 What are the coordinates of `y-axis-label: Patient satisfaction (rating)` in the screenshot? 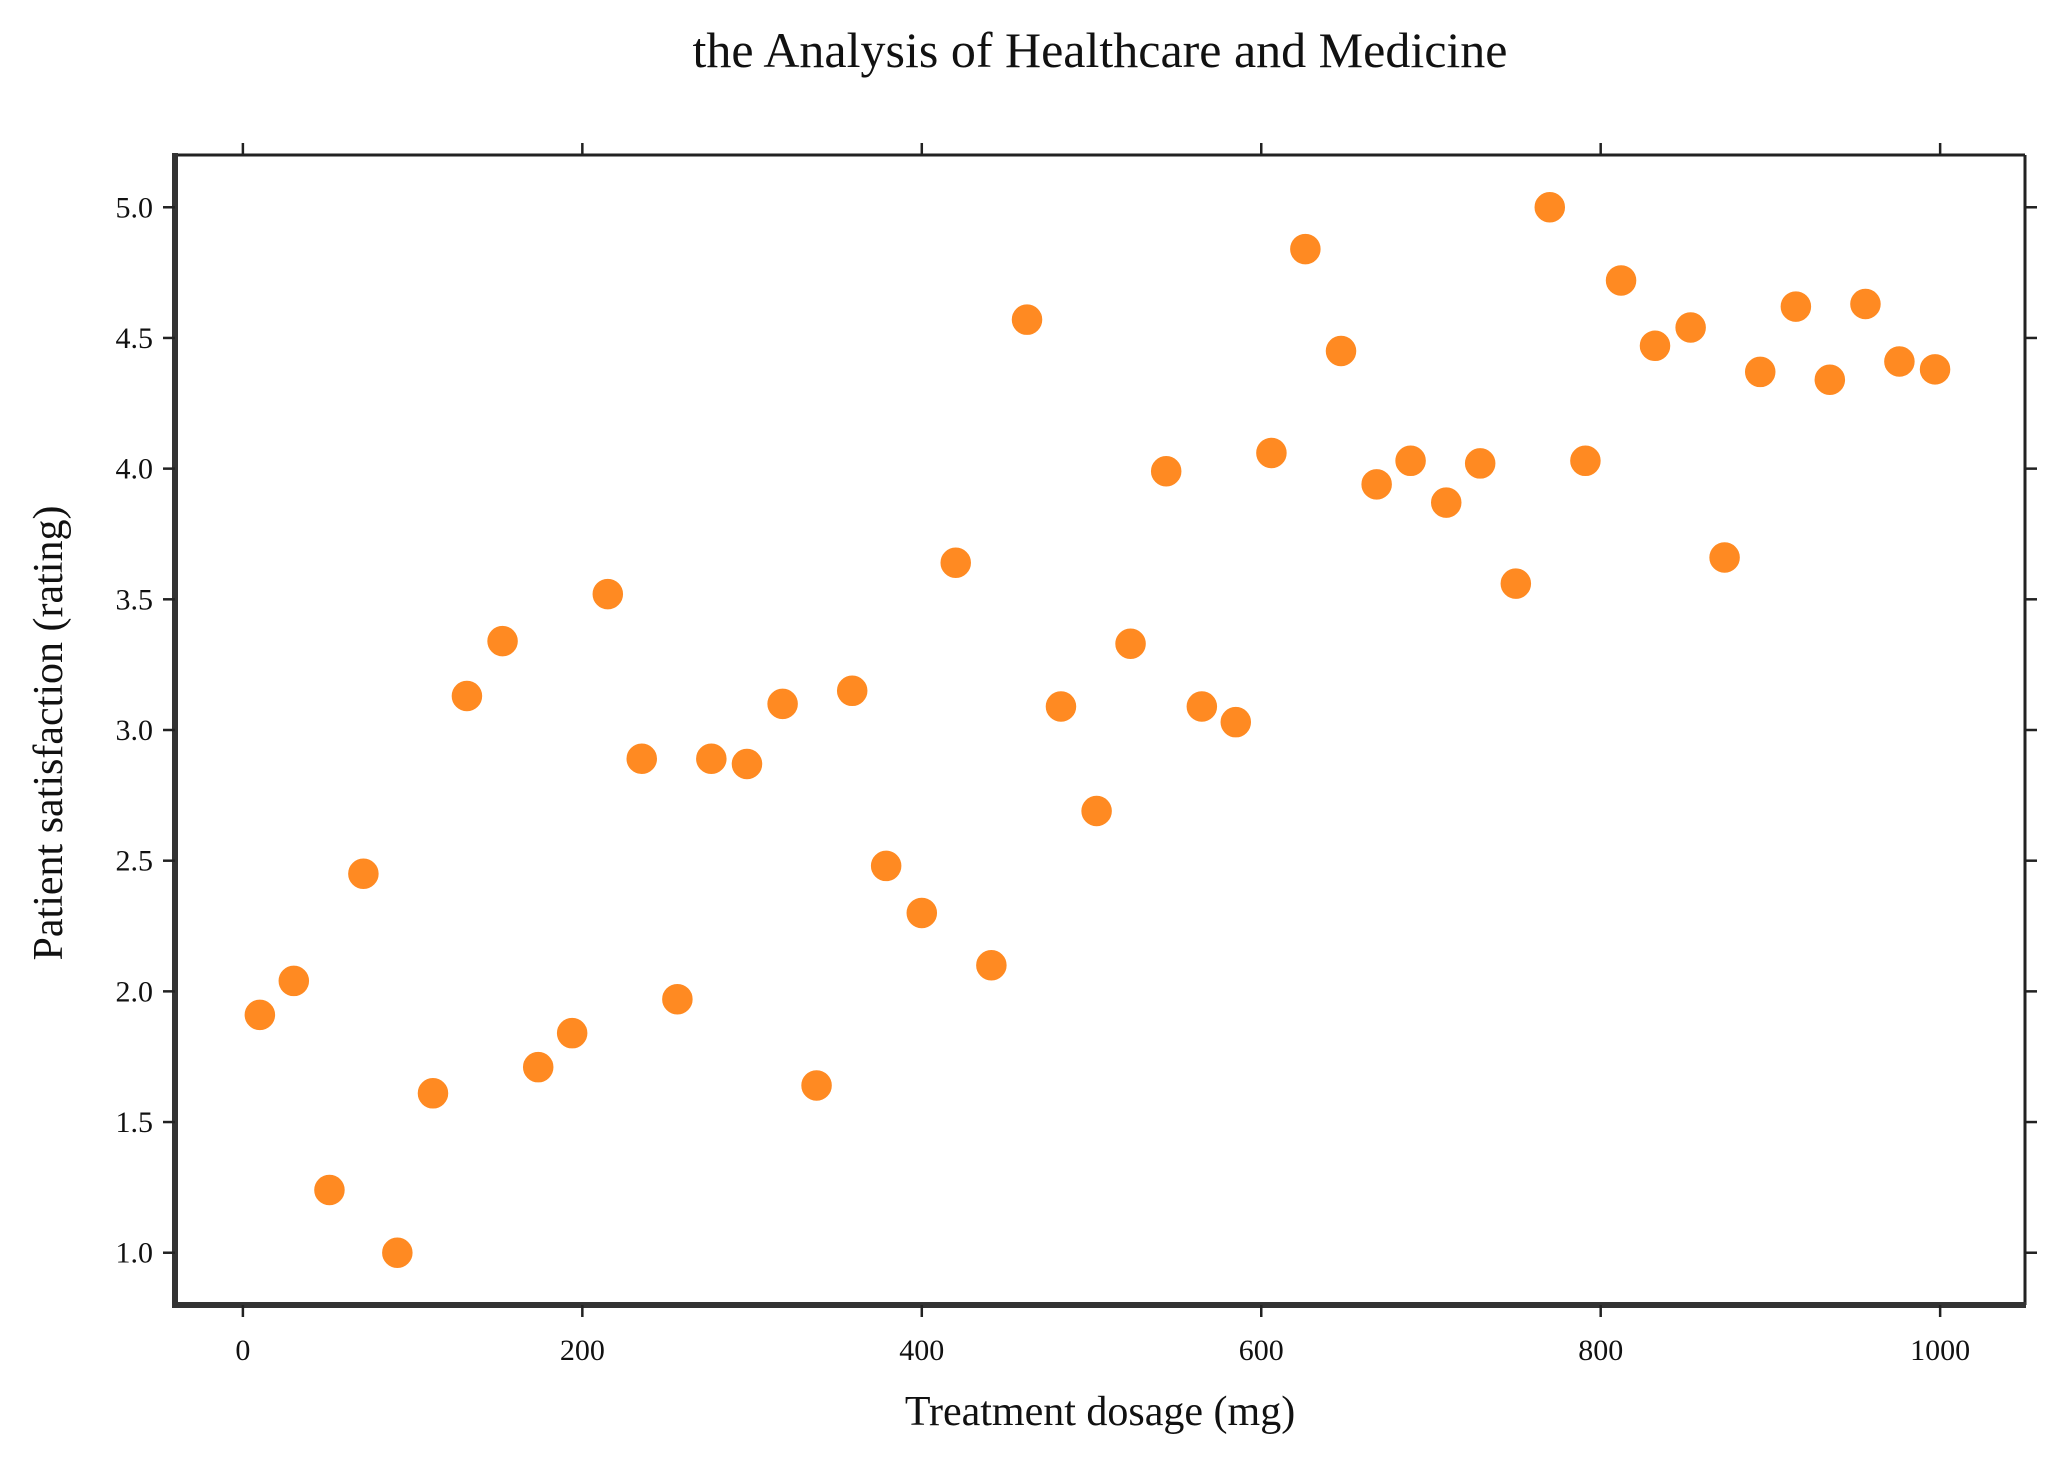 It's located at (49, 733).